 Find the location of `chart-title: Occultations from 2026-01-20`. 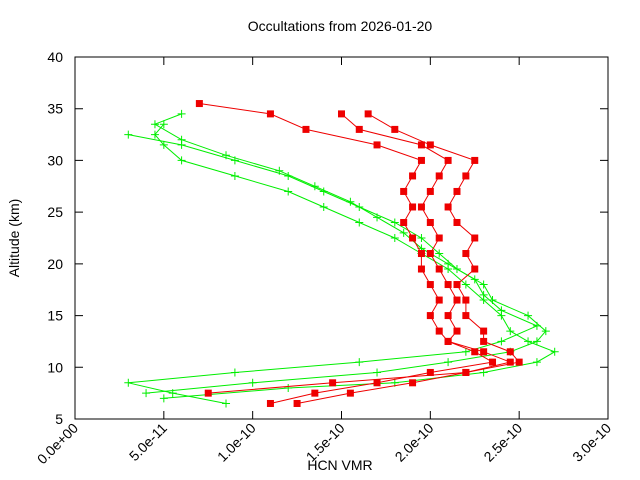

chart-title: Occultations from 2026-01-20 is located at coordinates (340, 26).